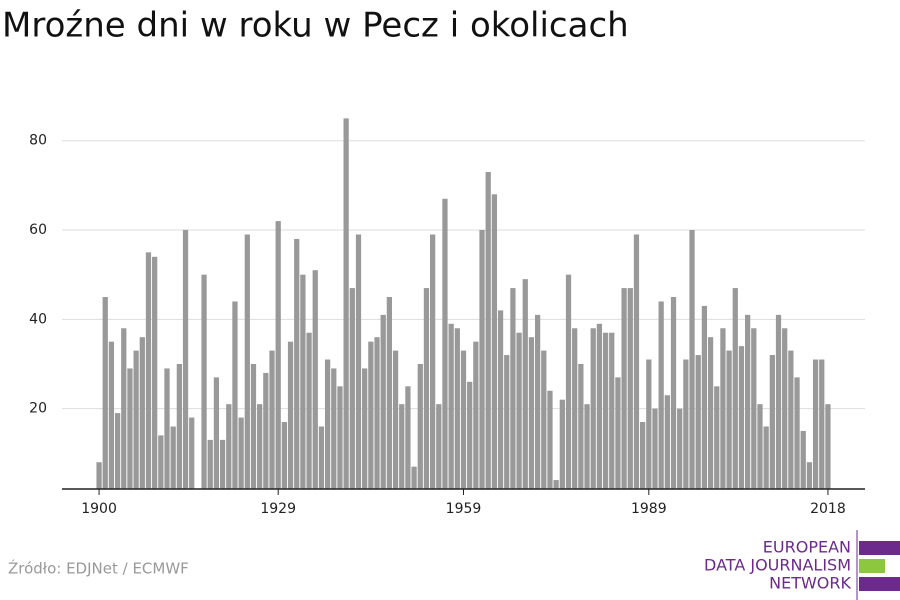 This screenshot has width=900, height=600. What do you see at coordinates (278, 509) in the screenshot?
I see `x-tick-label: 1929` at bounding box center [278, 509].